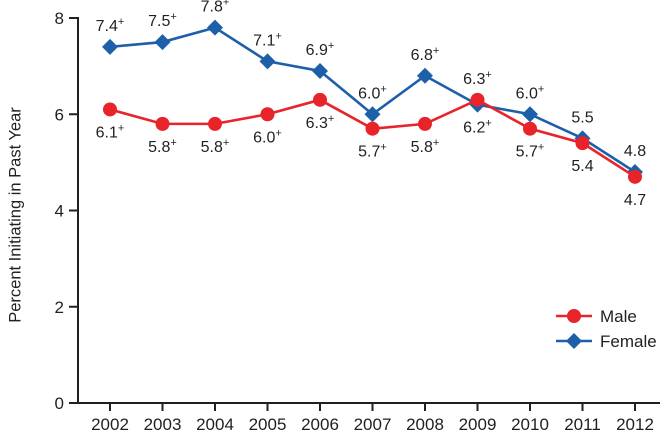  Describe the element at coordinates (320, 49) in the screenshot. I see `female-value-label-2006: 6.9+` at that location.